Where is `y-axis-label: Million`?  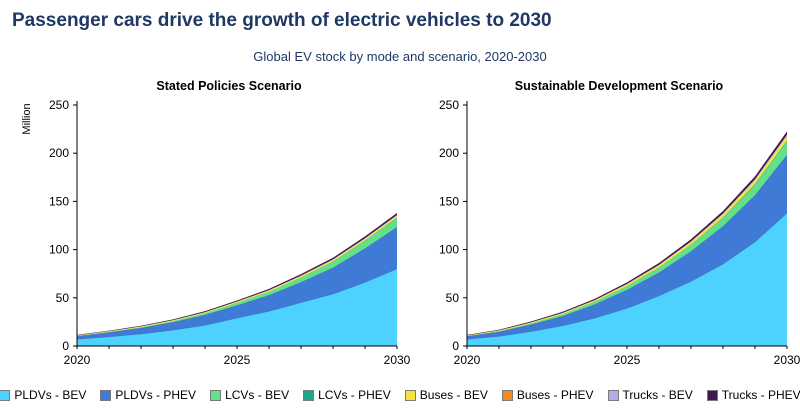
y-axis-label: Million is located at coordinates (27, 118).